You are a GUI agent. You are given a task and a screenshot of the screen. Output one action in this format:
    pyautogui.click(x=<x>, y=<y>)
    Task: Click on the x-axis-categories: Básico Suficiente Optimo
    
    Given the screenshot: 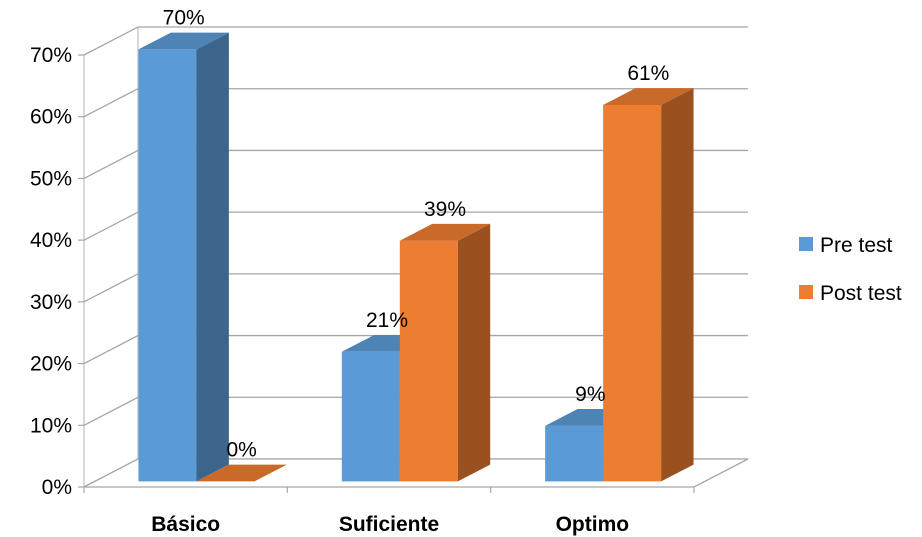 What is the action you would take?
    pyautogui.click(x=390, y=524)
    